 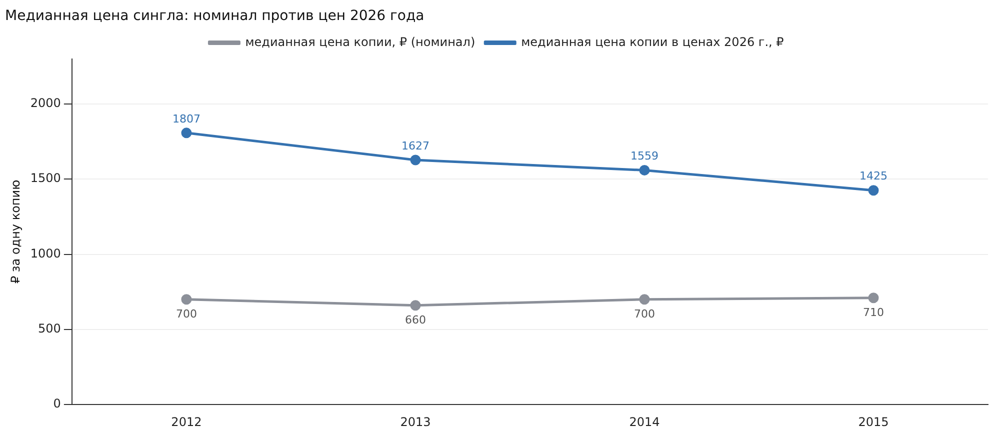 I want to click on data-label: 1627, so click(x=415, y=145).